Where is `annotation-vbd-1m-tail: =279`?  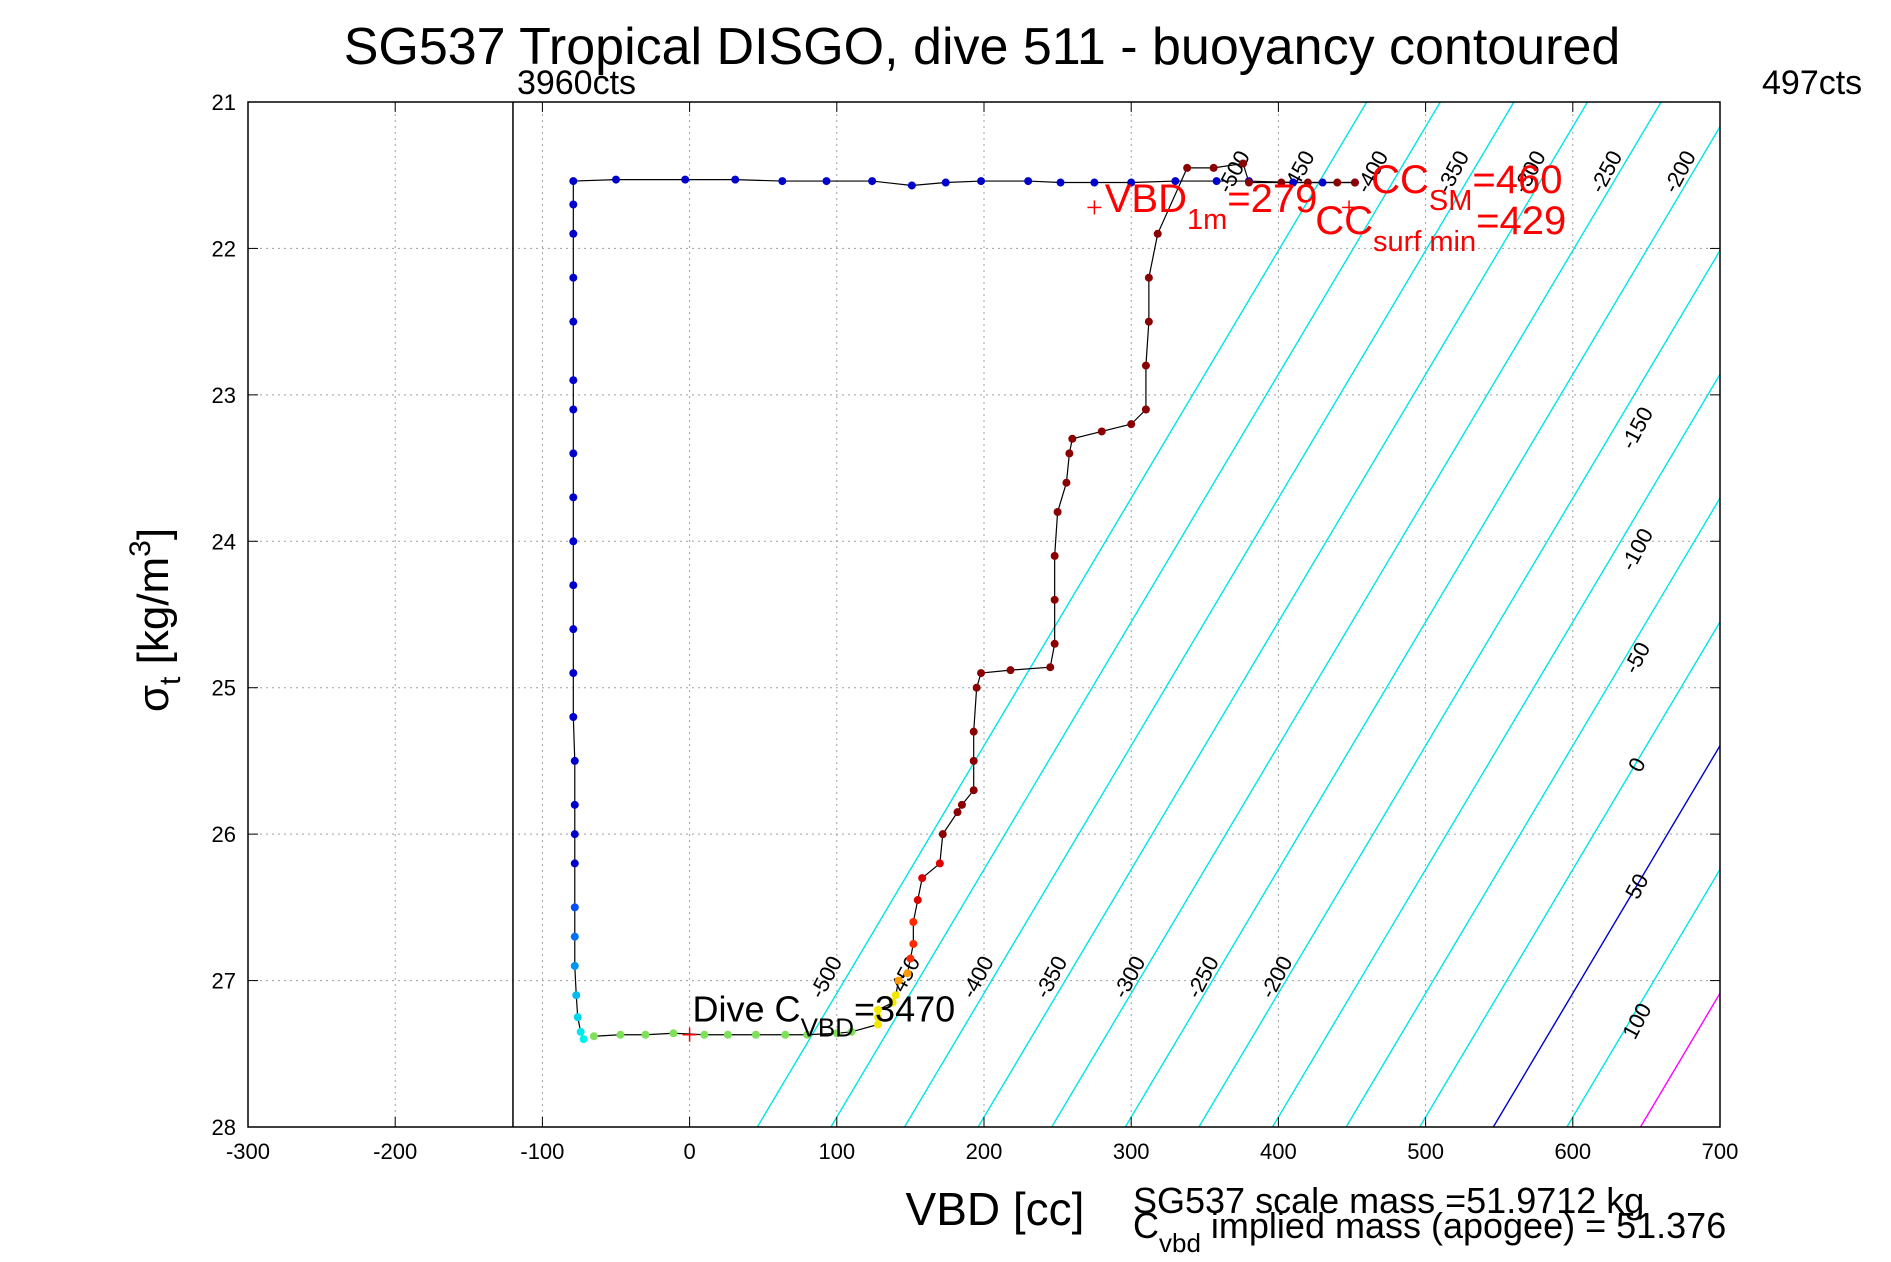 annotation-vbd-1m-tail: =279 is located at coordinates (1272, 199).